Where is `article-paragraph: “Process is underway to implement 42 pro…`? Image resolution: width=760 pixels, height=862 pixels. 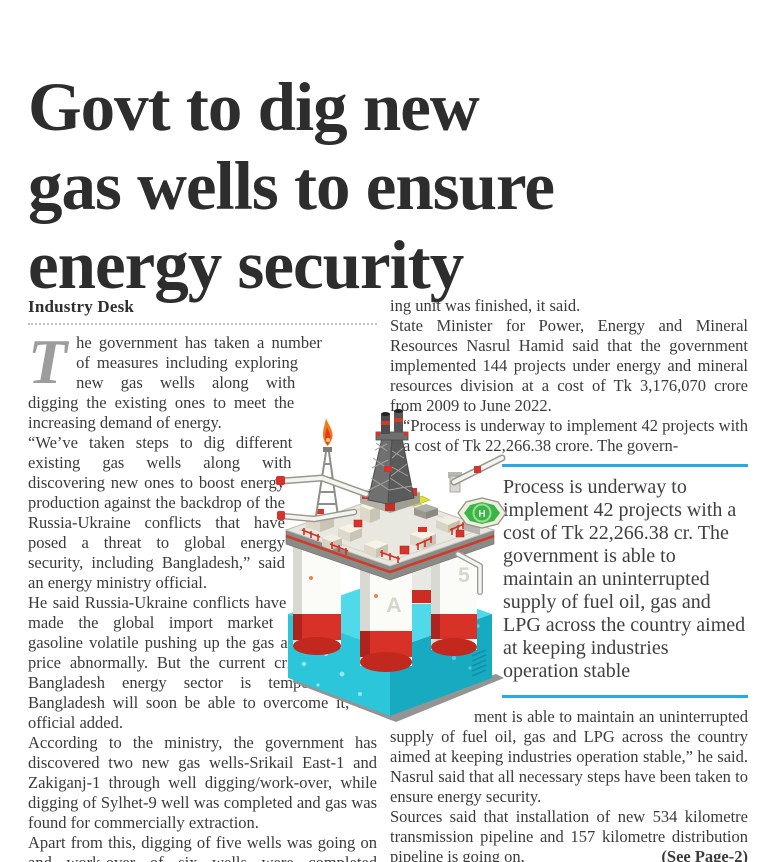 article-paragraph: “Process is underway to implement 42 pro… is located at coordinates (575, 435).